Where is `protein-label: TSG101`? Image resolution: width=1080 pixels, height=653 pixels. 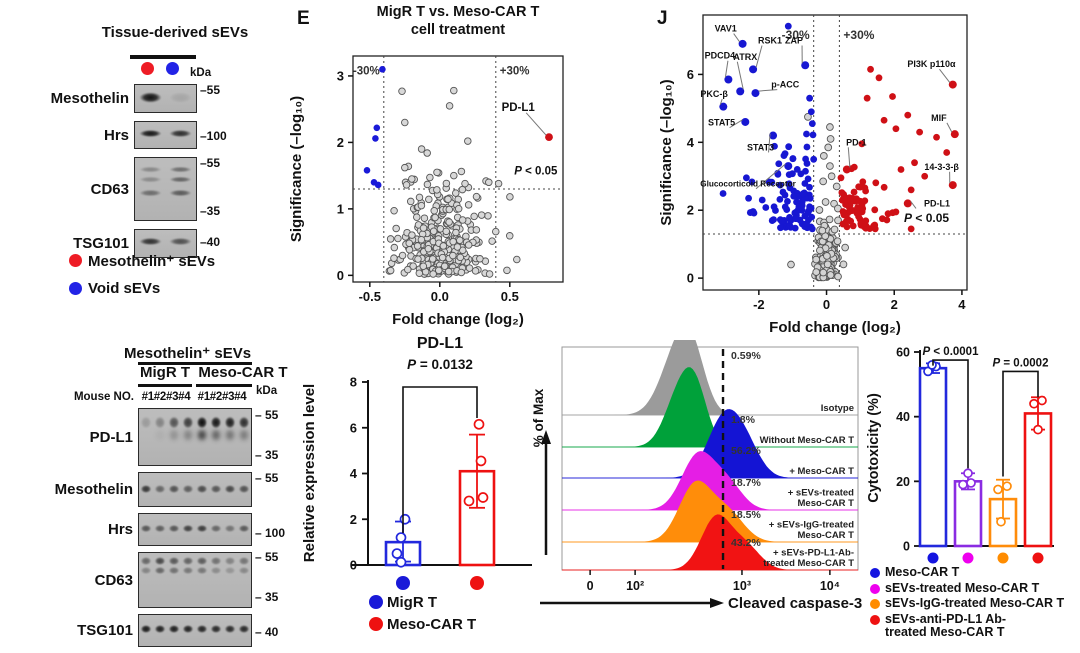
protein-label: TSG101 is located at coordinates (72, 243).